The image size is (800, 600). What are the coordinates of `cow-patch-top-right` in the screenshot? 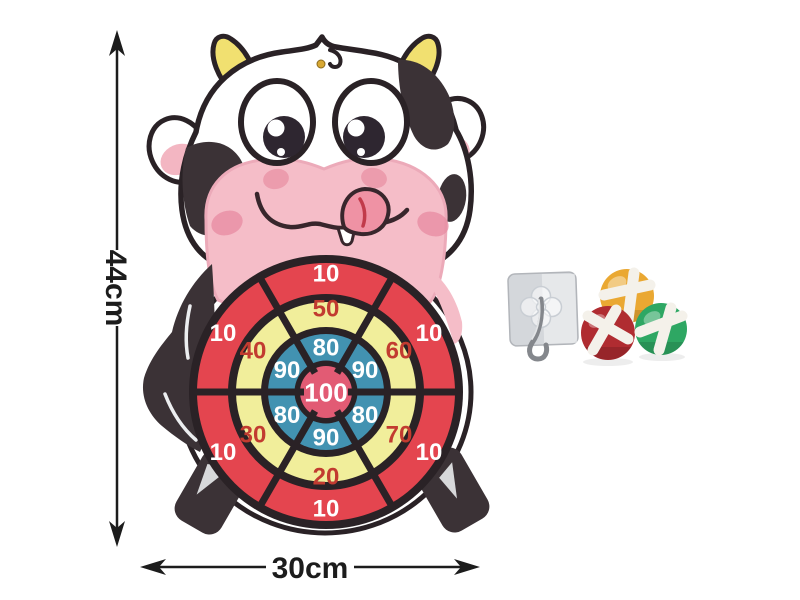 It's located at (426, 104).